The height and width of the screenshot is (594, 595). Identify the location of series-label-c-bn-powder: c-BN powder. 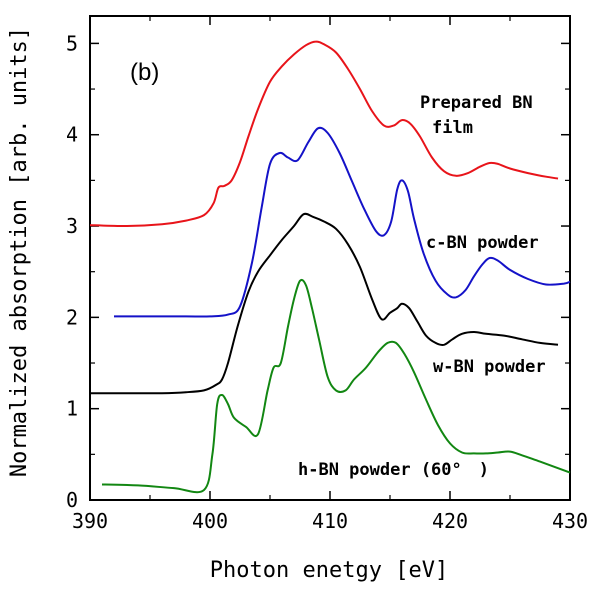
(482, 243).